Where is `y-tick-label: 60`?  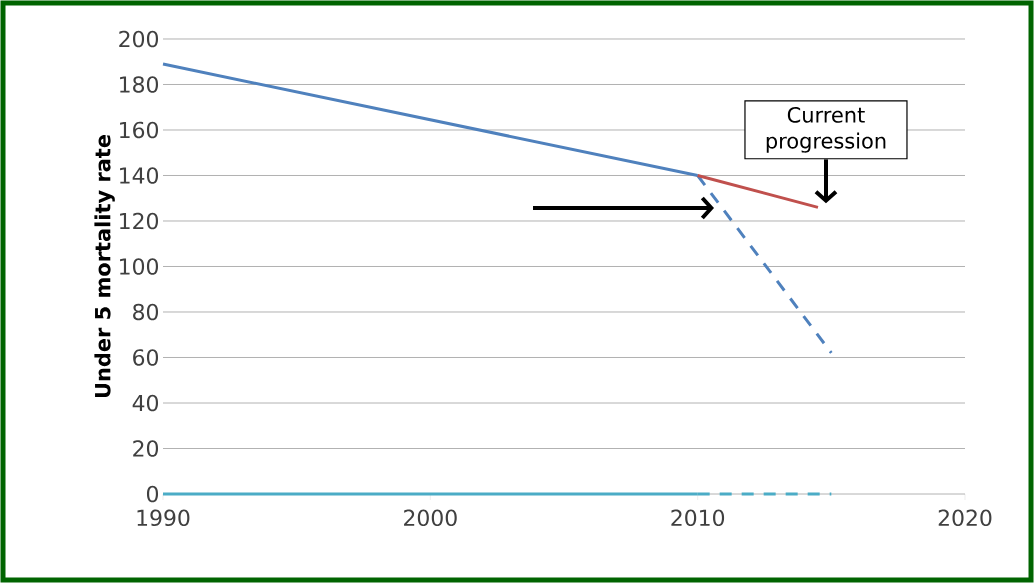
y-tick-label: 60 is located at coordinates (146, 357).